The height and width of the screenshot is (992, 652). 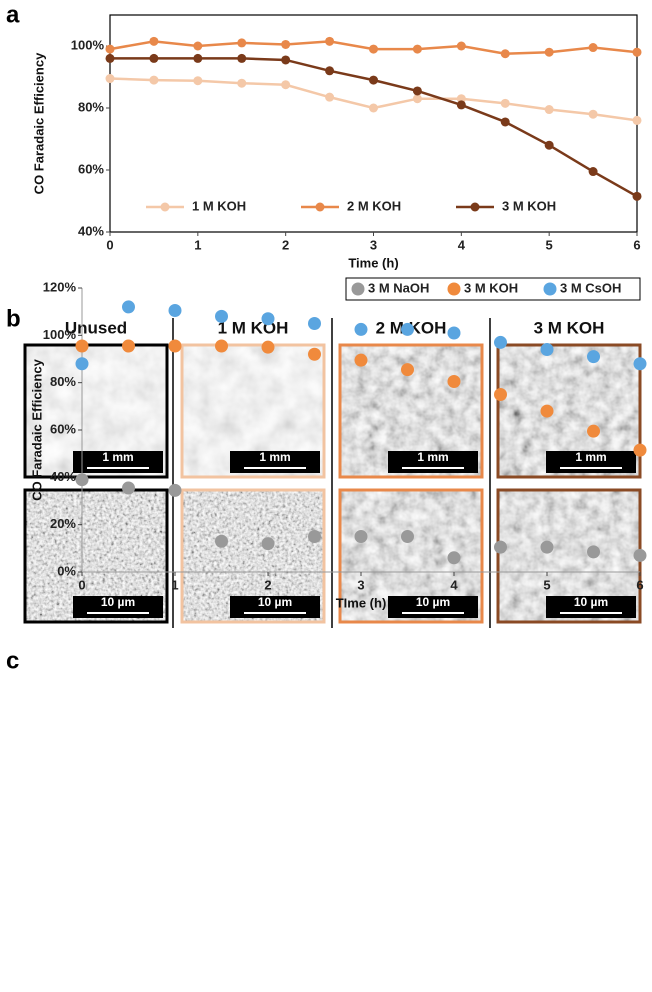 What do you see at coordinates (361, 602) in the screenshot?
I see `x-axis-label: TIme (h)` at bounding box center [361, 602].